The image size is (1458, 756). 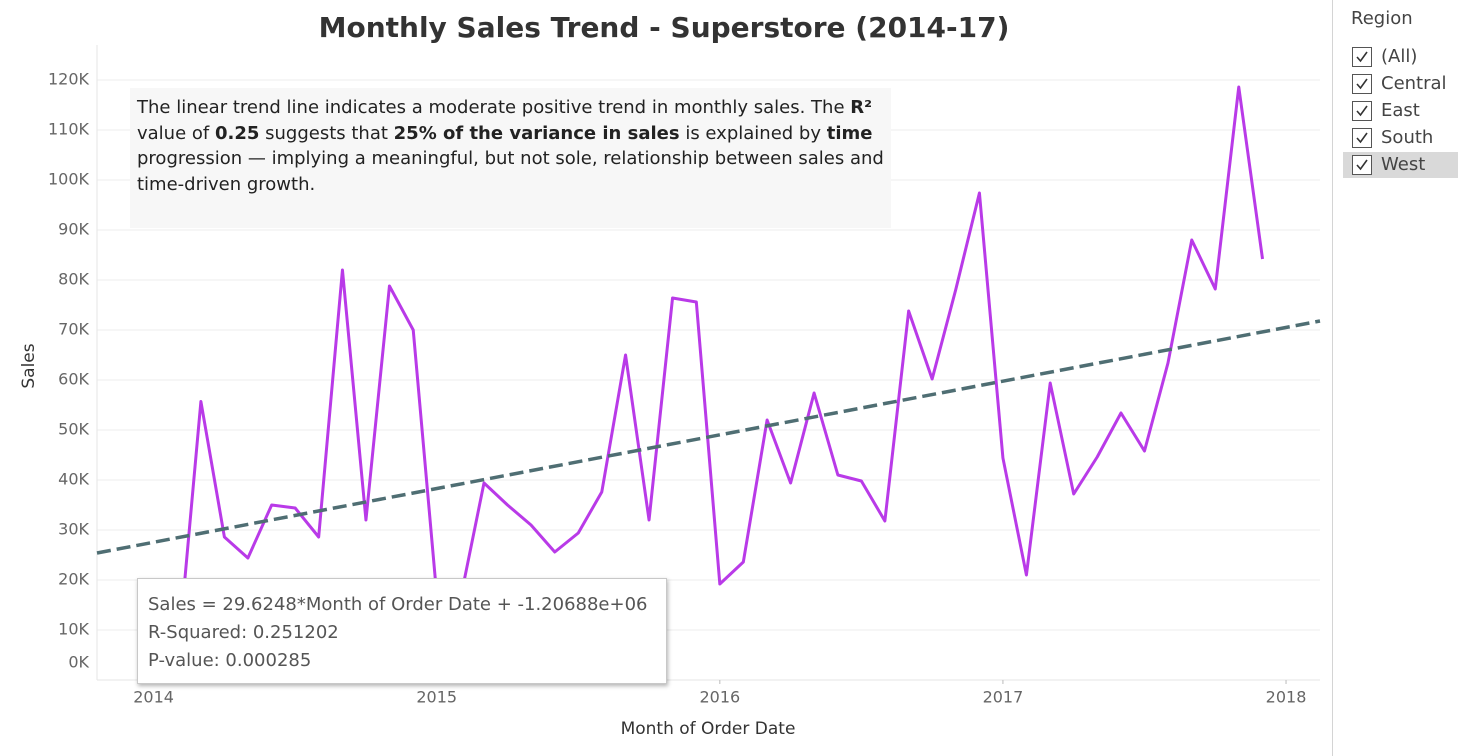 I want to click on y-tick-label: 90K, so click(x=73, y=229).